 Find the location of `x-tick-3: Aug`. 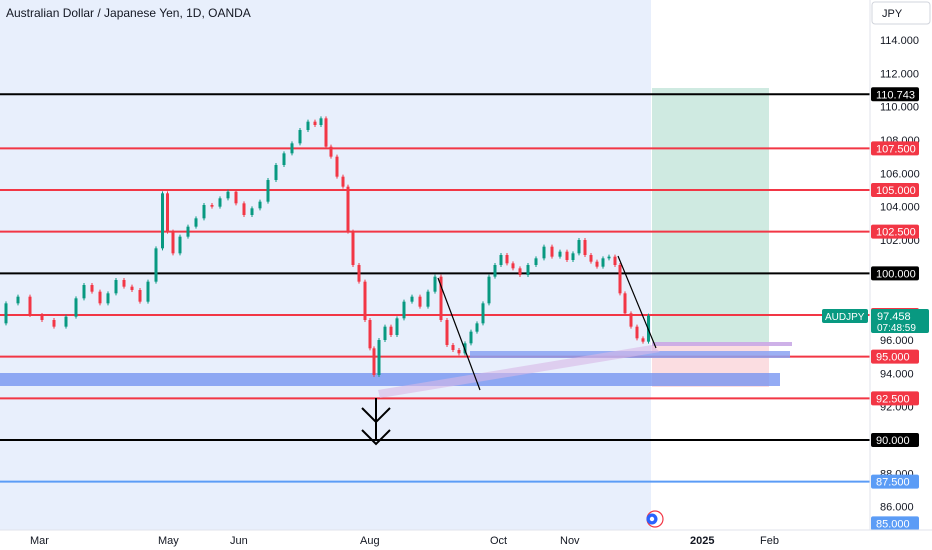

x-tick-3: Aug is located at coordinates (370, 541).